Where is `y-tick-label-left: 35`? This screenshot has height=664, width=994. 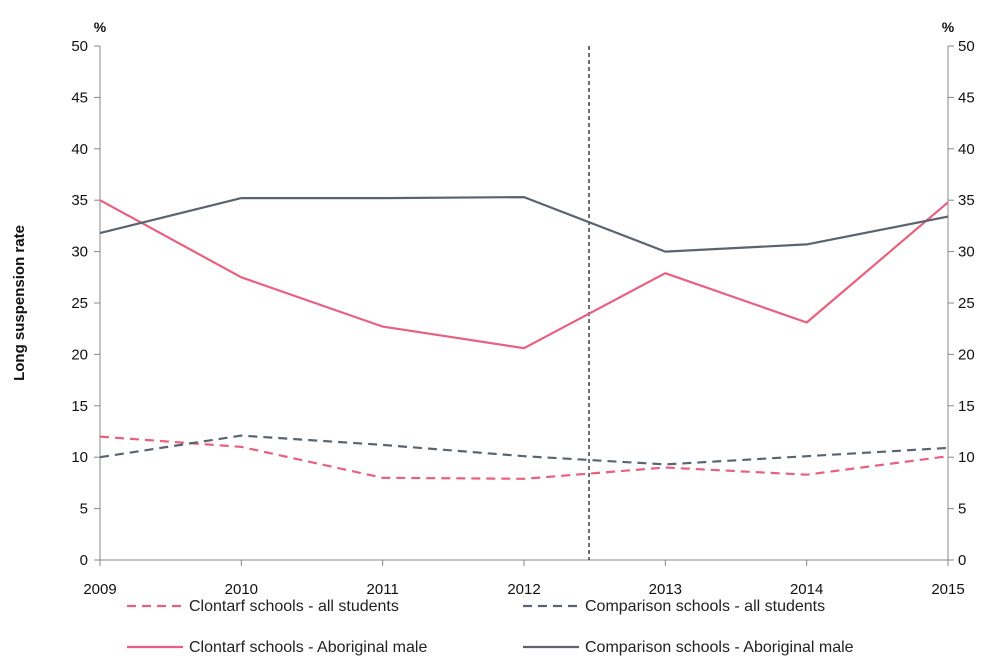 y-tick-label-left: 35 is located at coordinates (79, 200).